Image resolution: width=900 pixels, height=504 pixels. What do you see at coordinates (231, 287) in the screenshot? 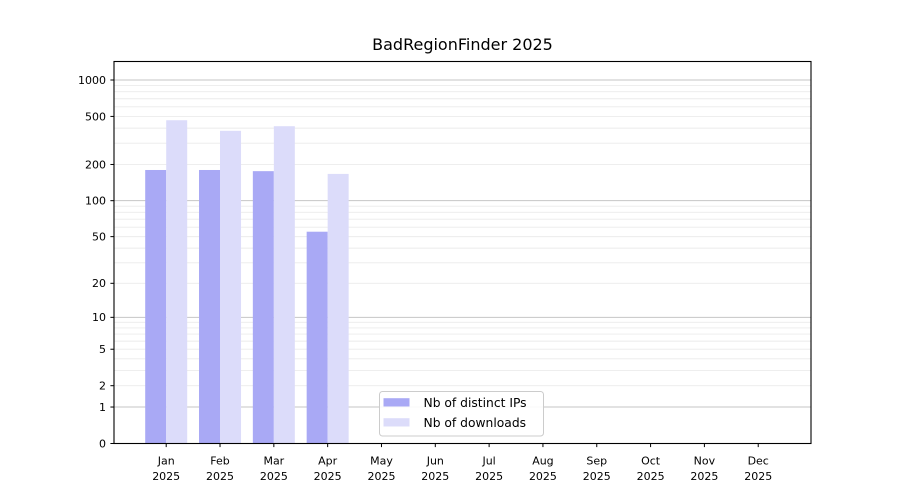
I see `bar-feb-downloads` at bounding box center [231, 287].